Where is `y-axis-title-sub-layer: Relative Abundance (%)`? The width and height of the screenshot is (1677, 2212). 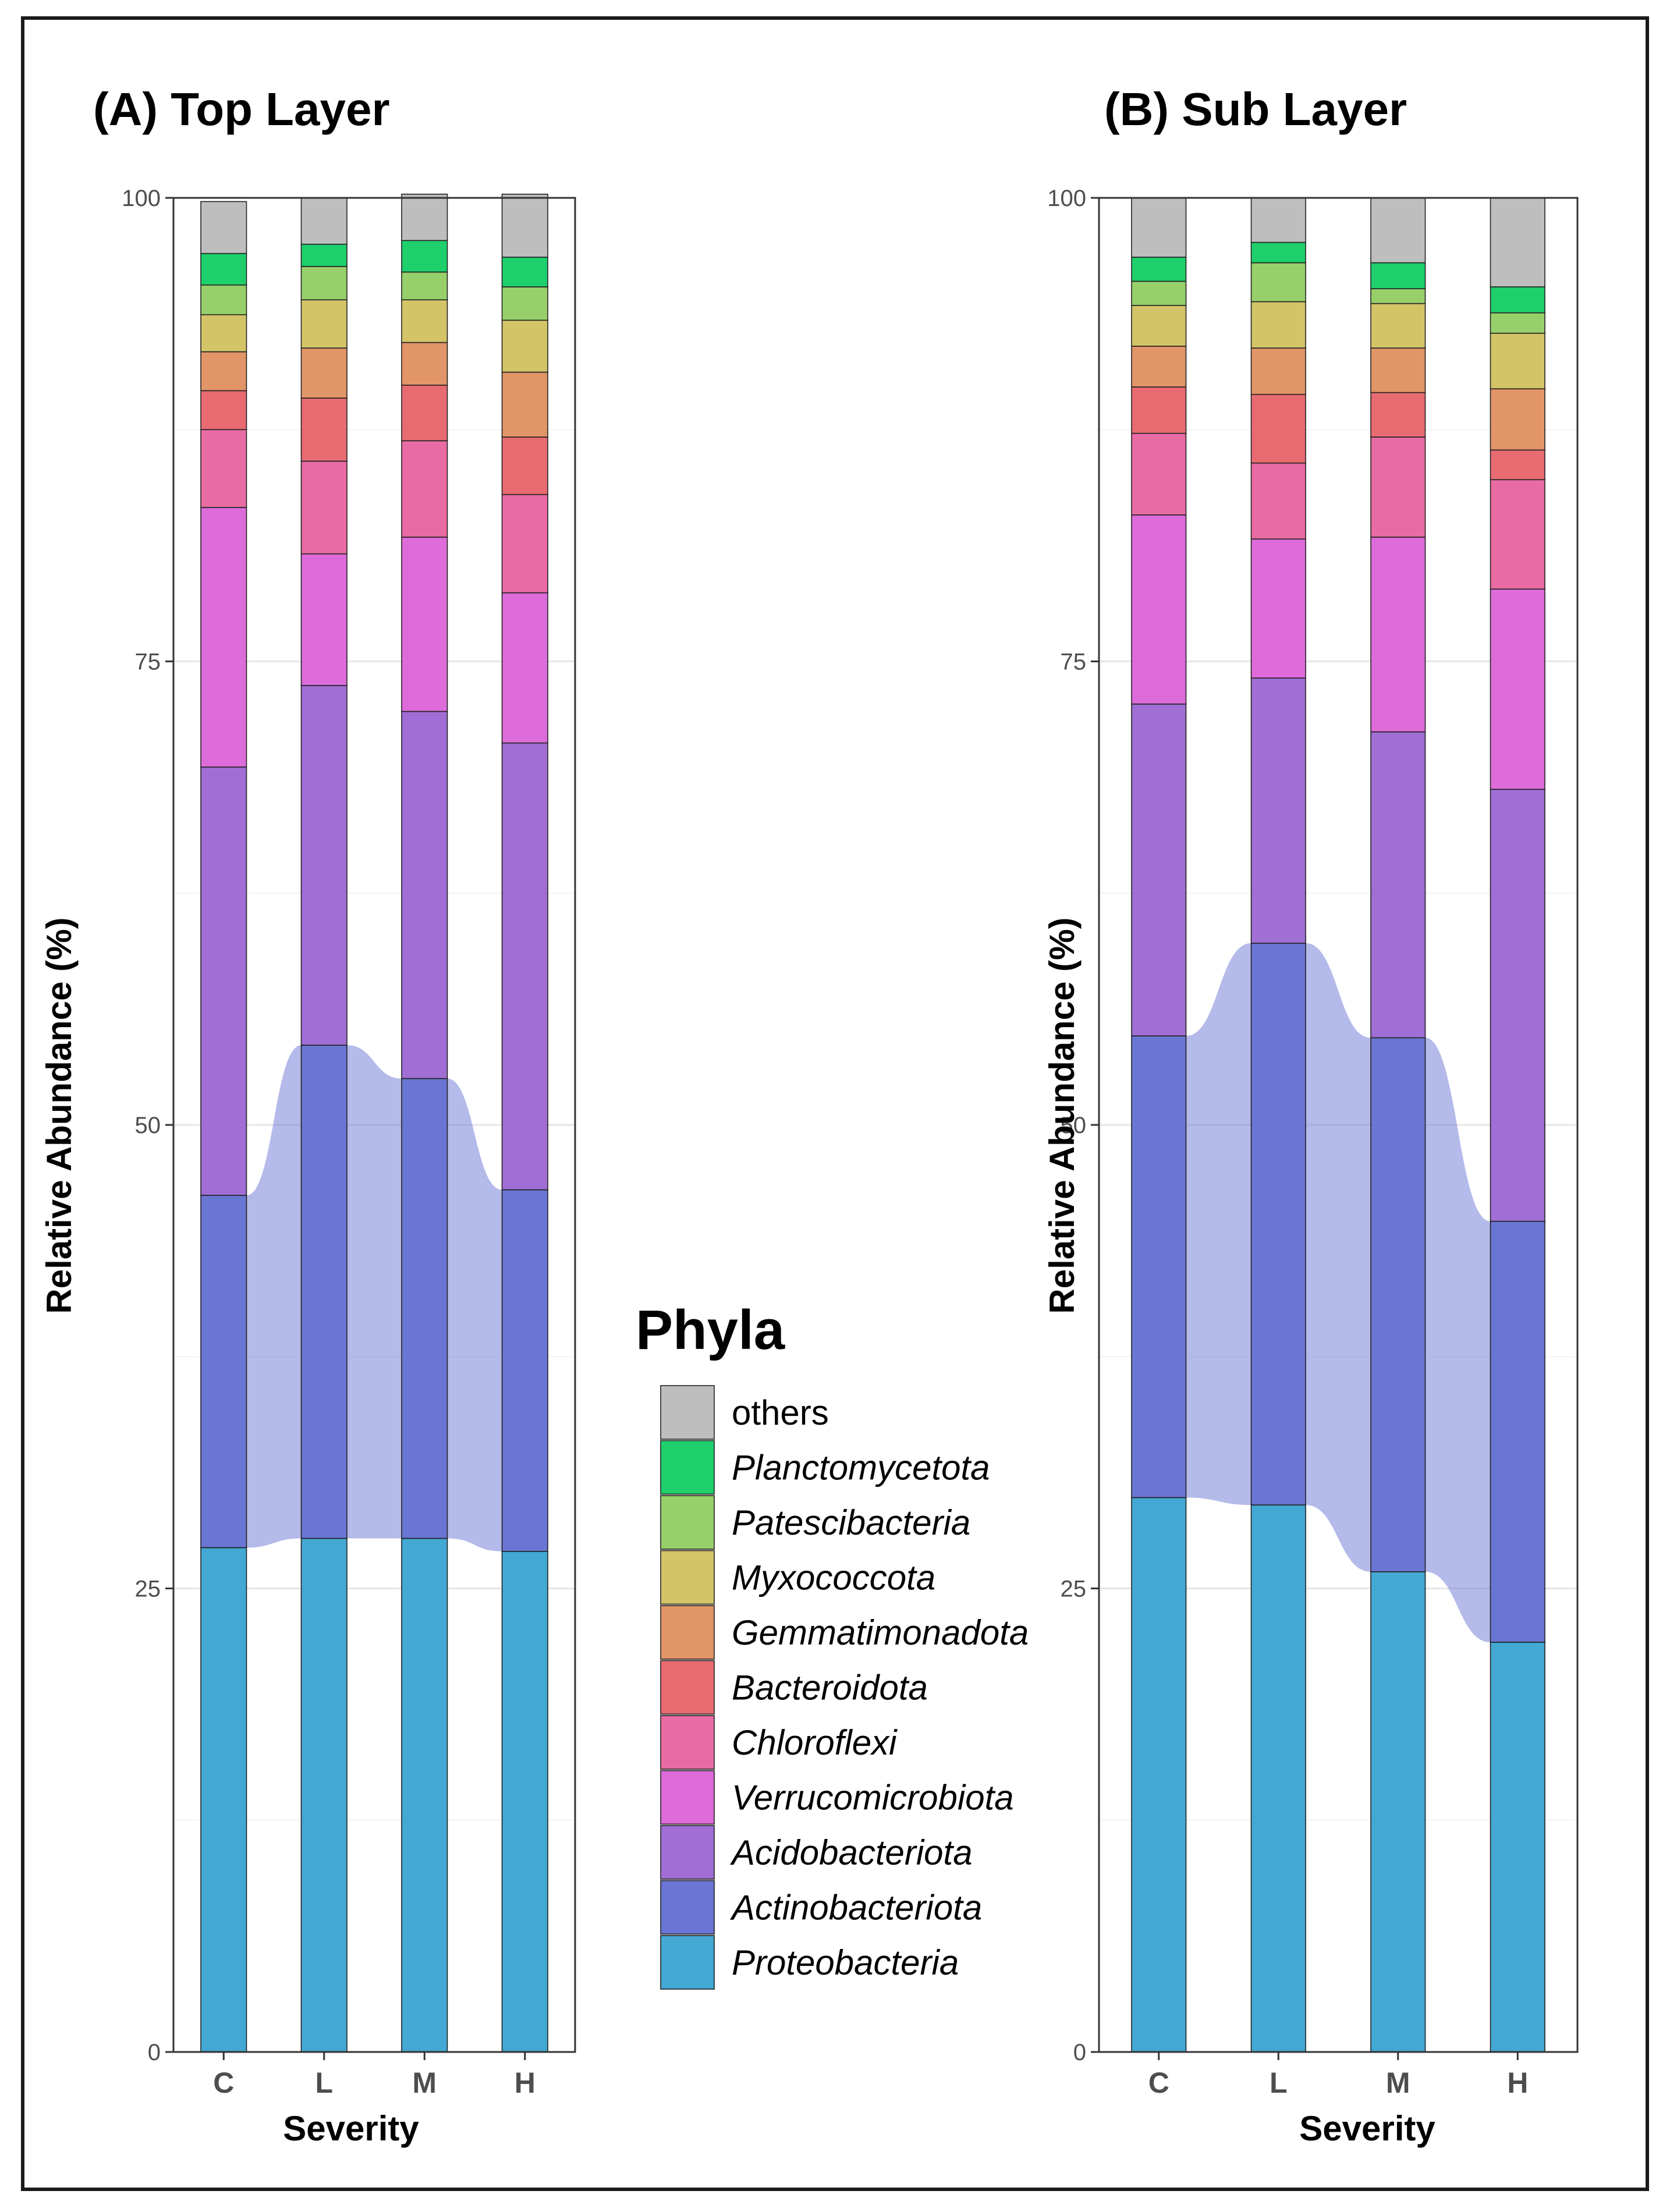 y-axis-title-sub-layer: Relative Abundance (%) is located at coordinates (1062, 1115).